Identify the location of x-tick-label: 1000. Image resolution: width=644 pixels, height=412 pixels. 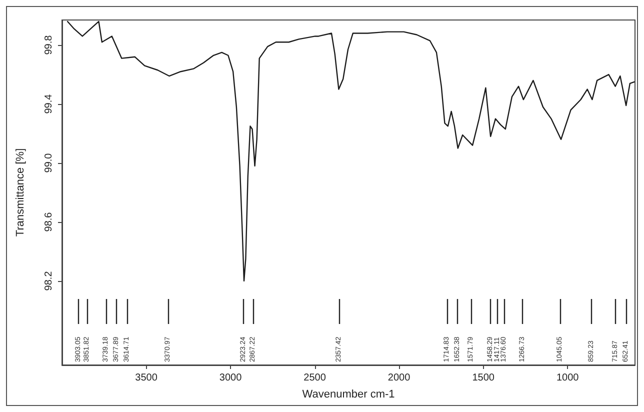
(568, 378).